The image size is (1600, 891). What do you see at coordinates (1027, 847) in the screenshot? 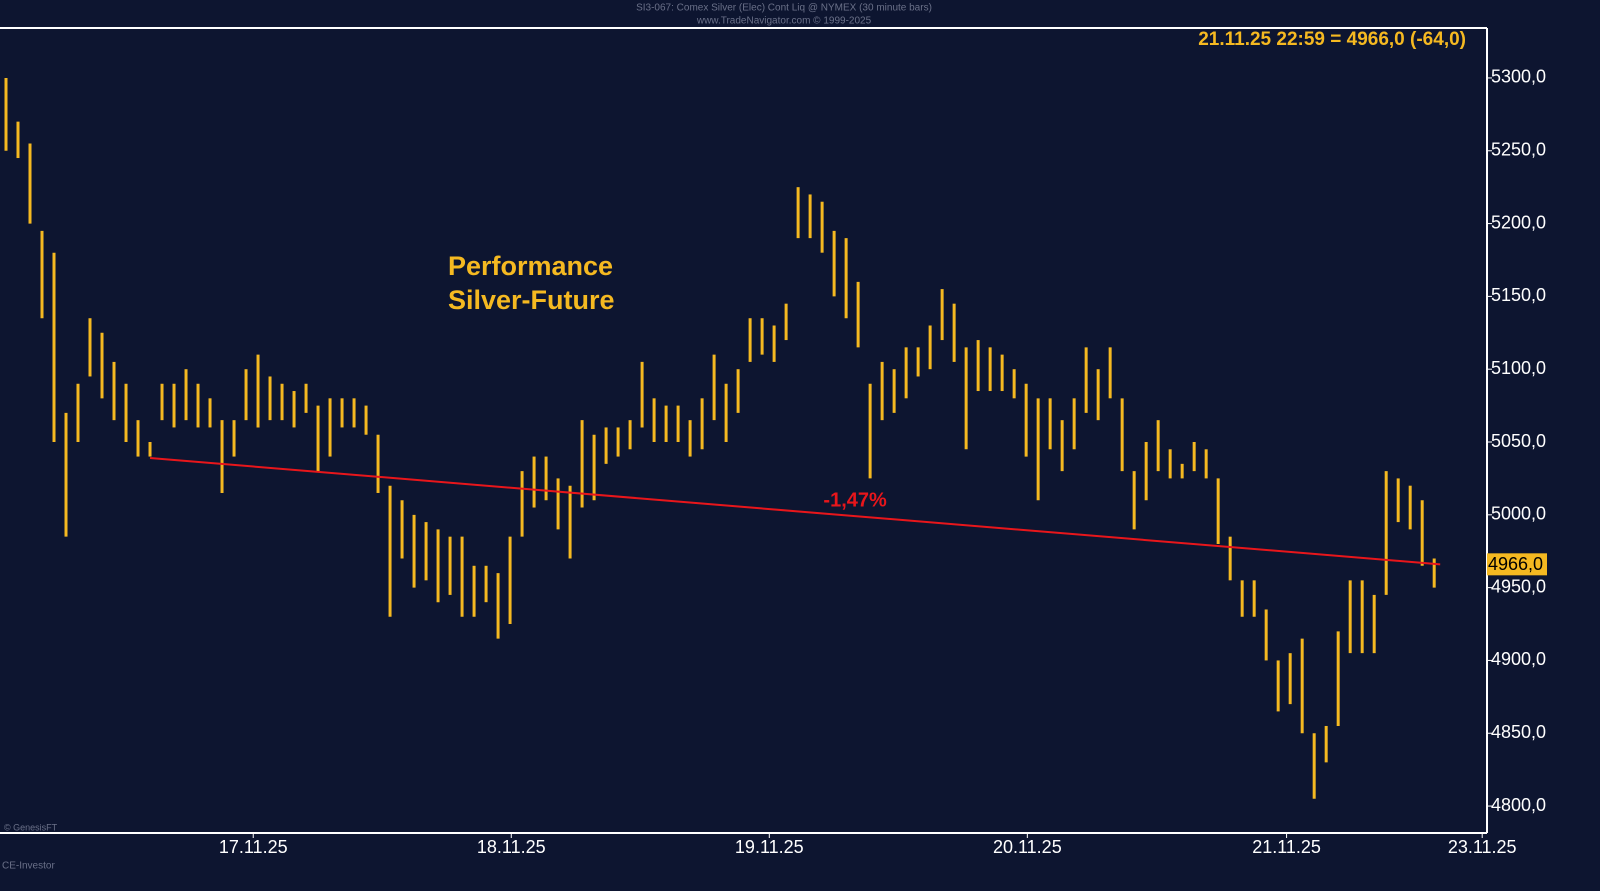
I see `x-tick-label: 20.11.25` at bounding box center [1027, 847].